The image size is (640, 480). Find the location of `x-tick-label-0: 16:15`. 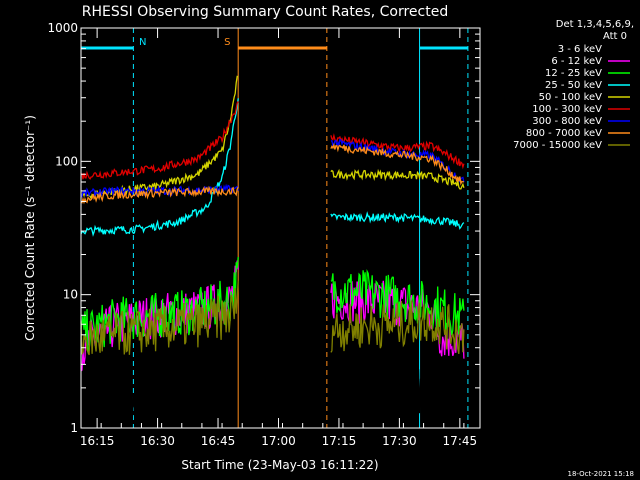

x-tick-label-0: 16:15 is located at coordinates (97, 441).